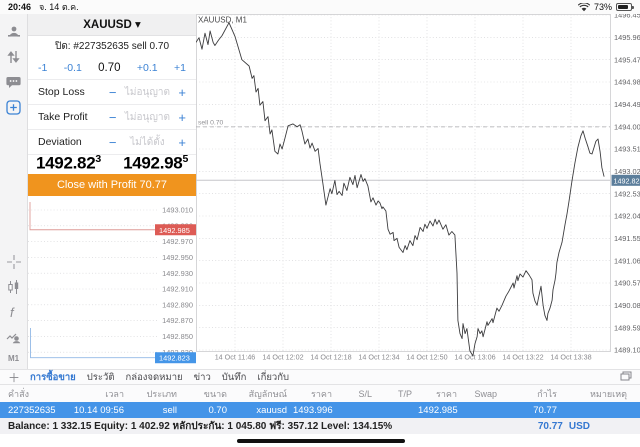 This screenshot has height=447, width=640. Describe the element at coordinates (438, 410) in the screenshot. I see `cell-price2: 1492.985` at that location.